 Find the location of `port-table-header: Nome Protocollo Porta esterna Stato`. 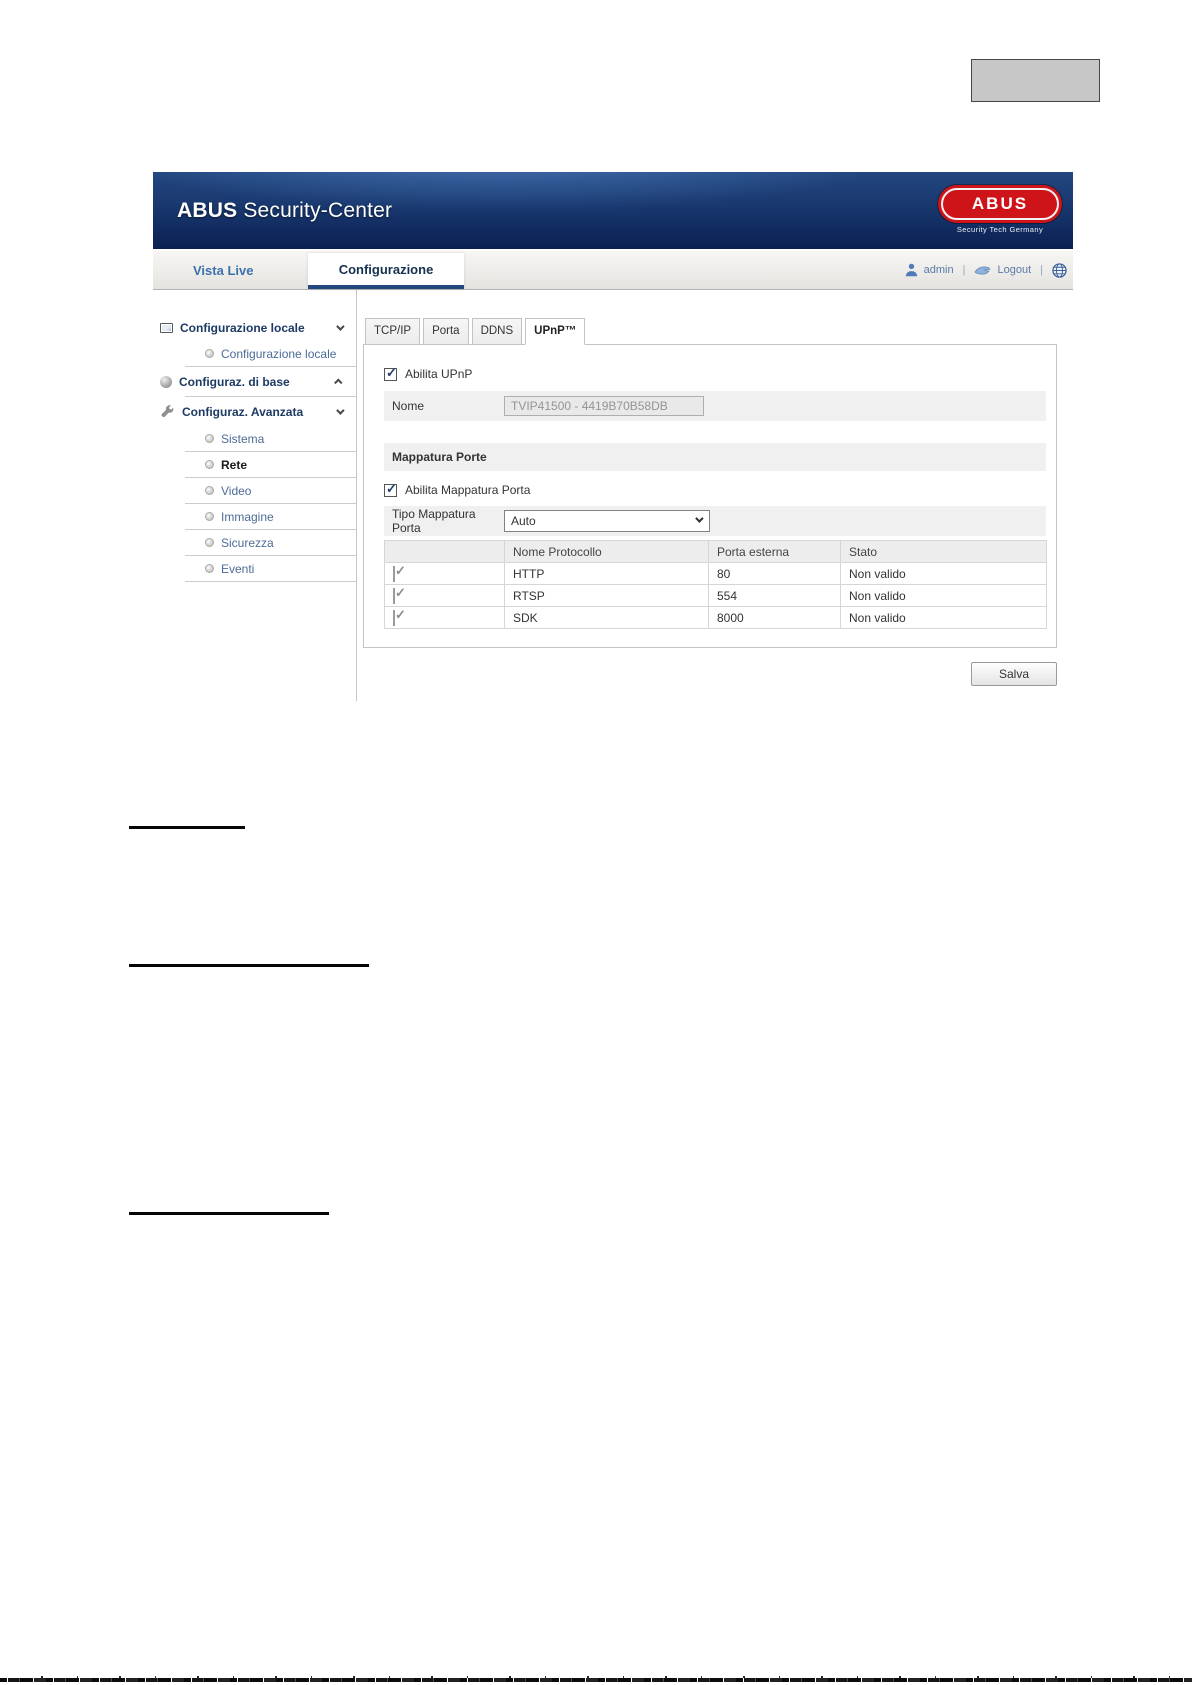

port-table-header: Nome Protocollo Porta esterna Stato is located at coordinates (715, 551).